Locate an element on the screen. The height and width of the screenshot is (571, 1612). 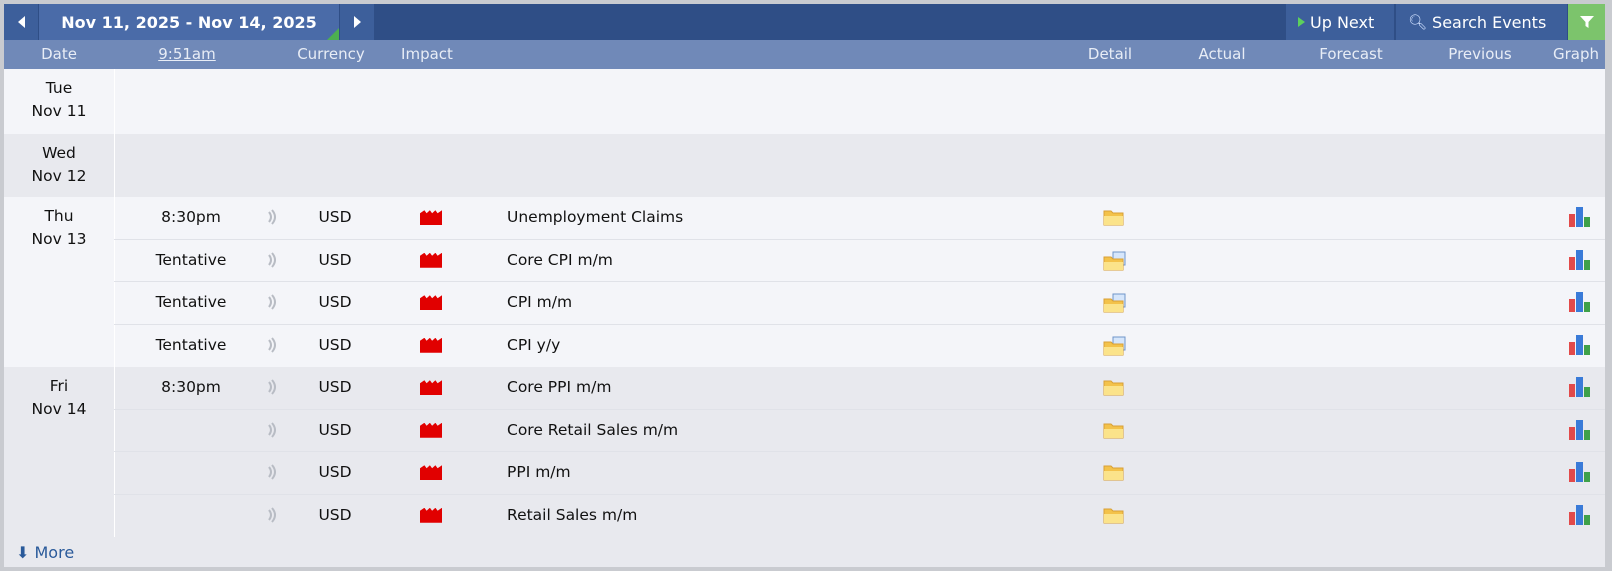
up-next-label: Up Next is located at coordinates (1342, 22).